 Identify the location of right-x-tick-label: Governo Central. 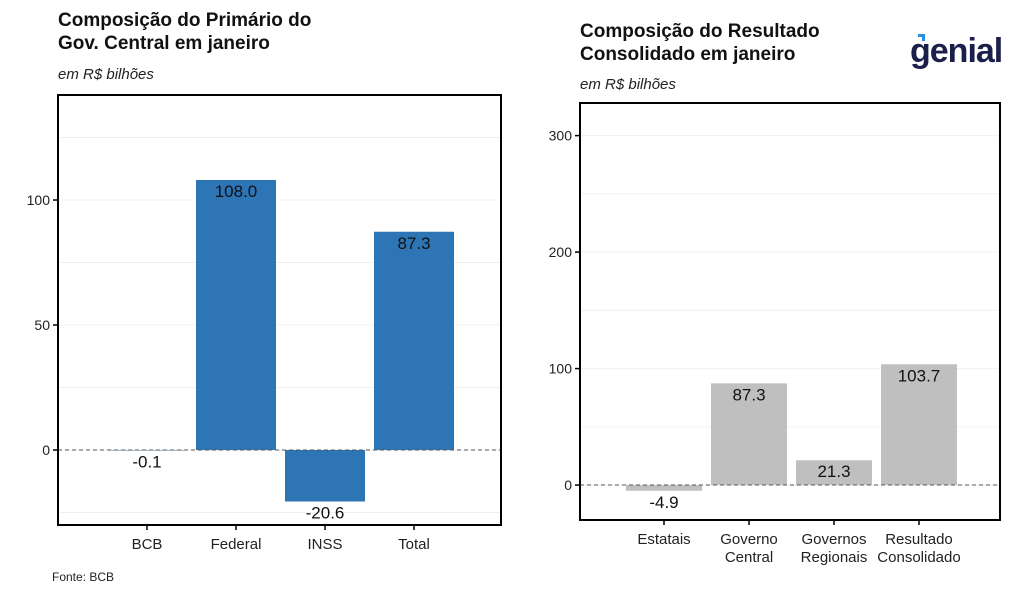
(749, 548).